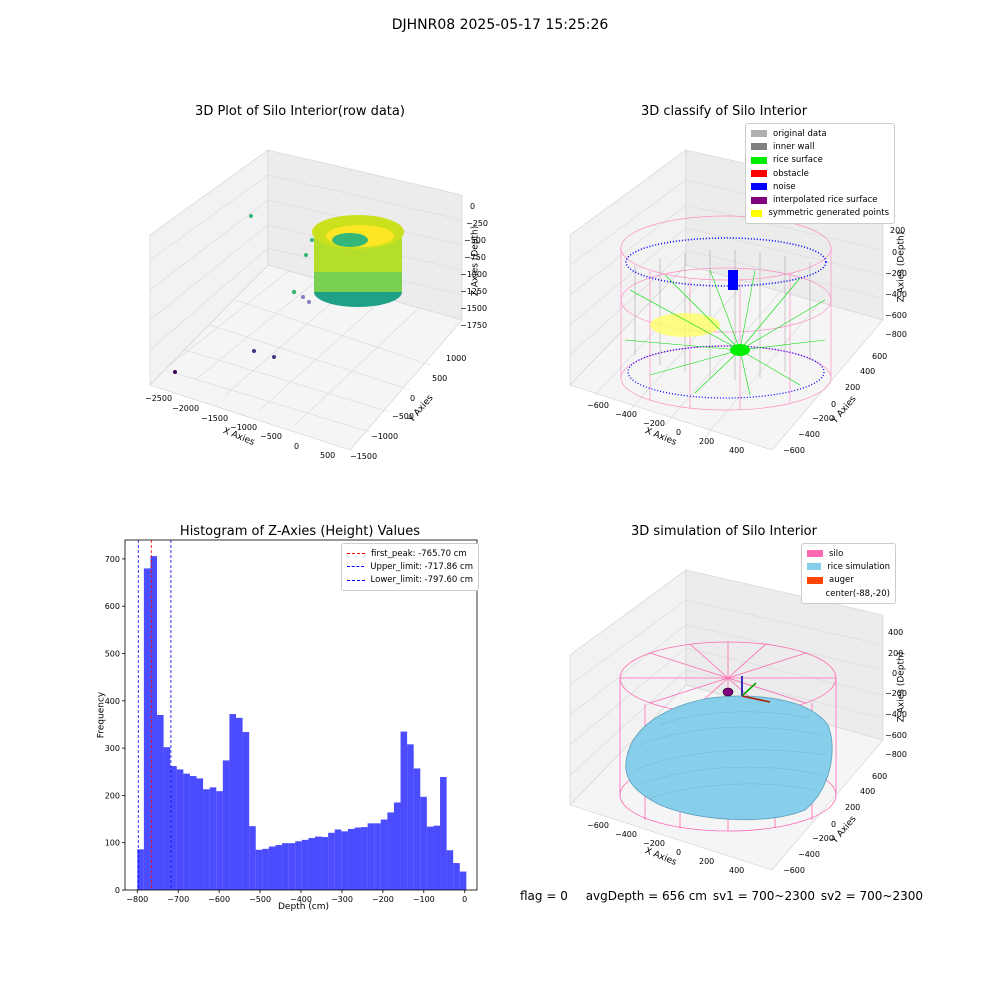 The width and height of the screenshot is (1000, 1000). Describe the element at coordinates (626, 834) in the screenshot. I see `simulation-xtick: −400` at that location.